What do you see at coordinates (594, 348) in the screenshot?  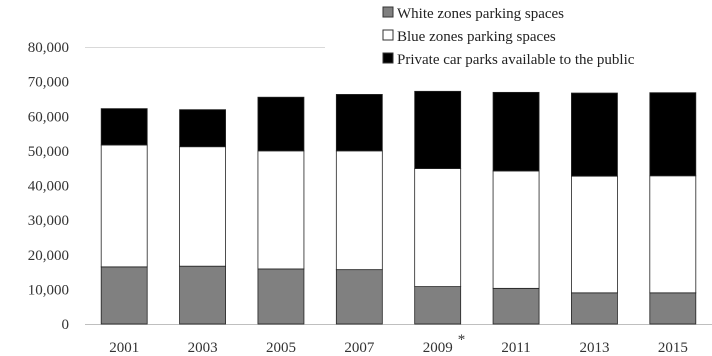 I see `x-tick-label: 2013` at bounding box center [594, 348].